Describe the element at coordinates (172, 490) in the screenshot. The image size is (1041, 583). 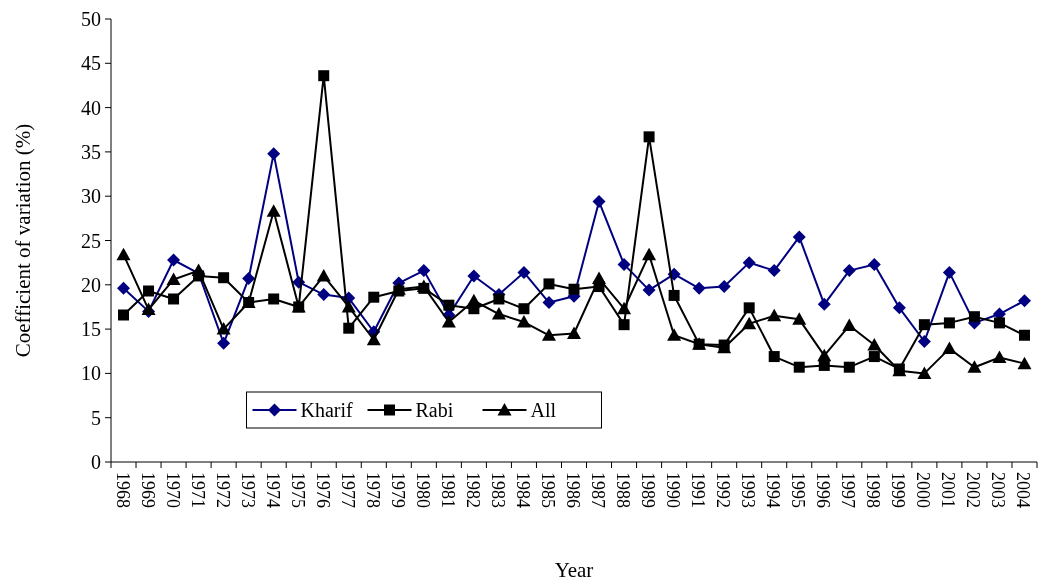
I see `x-tick-label: 1970` at that location.